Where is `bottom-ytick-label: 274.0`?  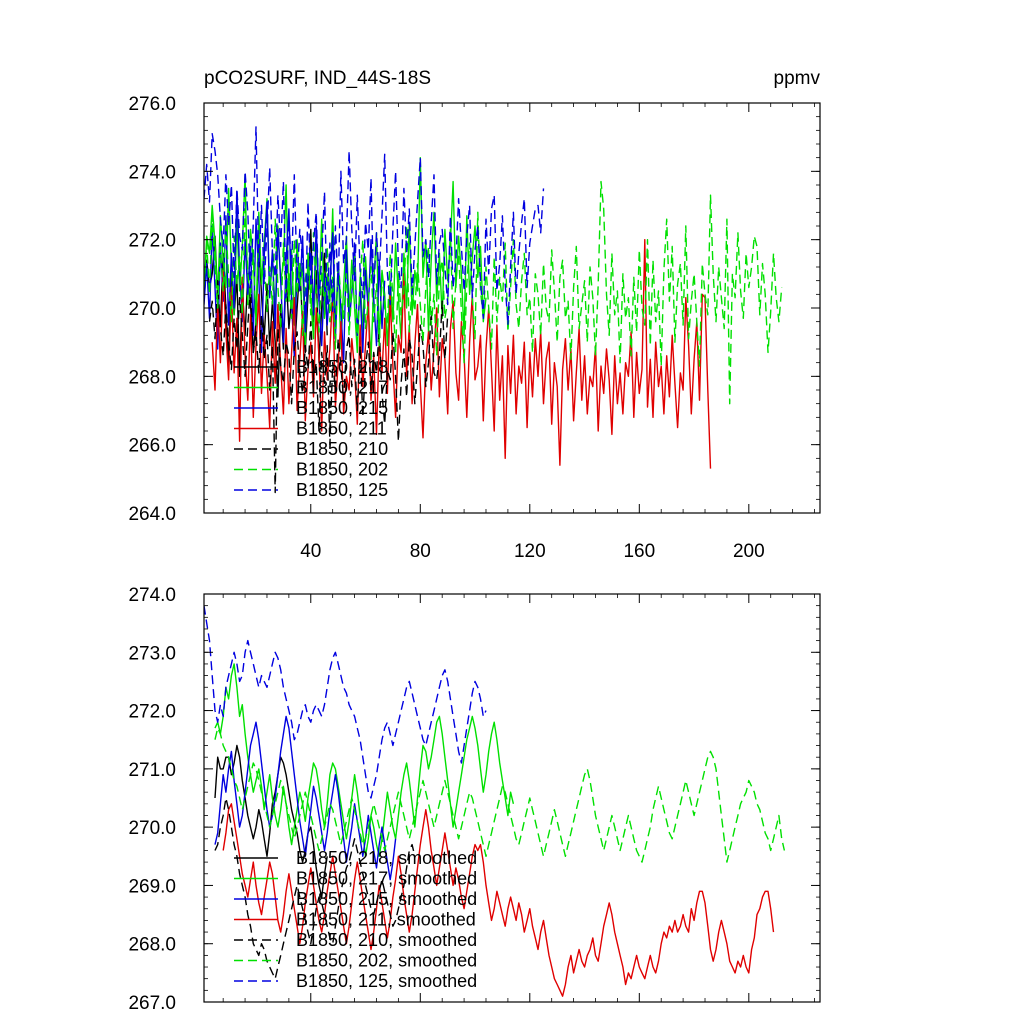
bottom-ytick-label: 274.0 is located at coordinates (152, 595).